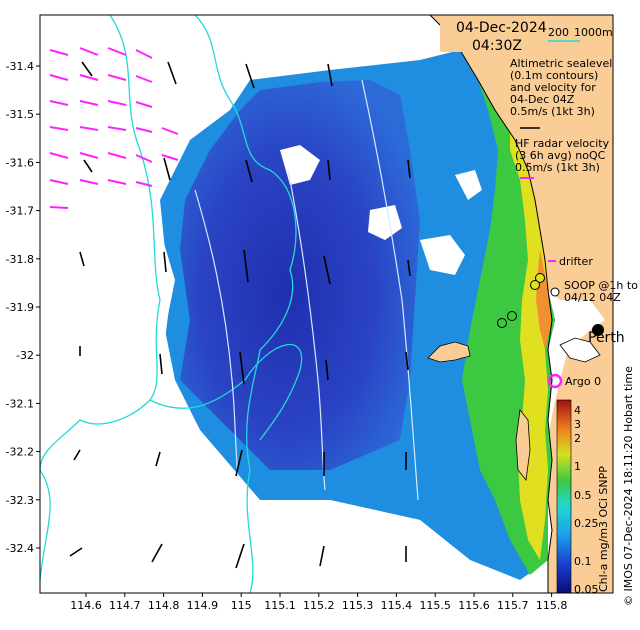 The image size is (640, 630). Describe the element at coordinates (523, 445) in the screenshot. I see `garden-island` at that location.